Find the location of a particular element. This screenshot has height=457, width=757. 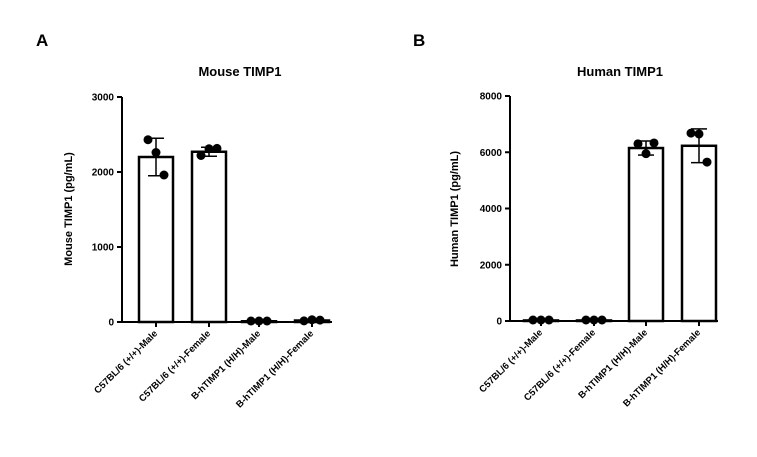

y-tick-label-b: 0 is located at coordinates (499, 322).